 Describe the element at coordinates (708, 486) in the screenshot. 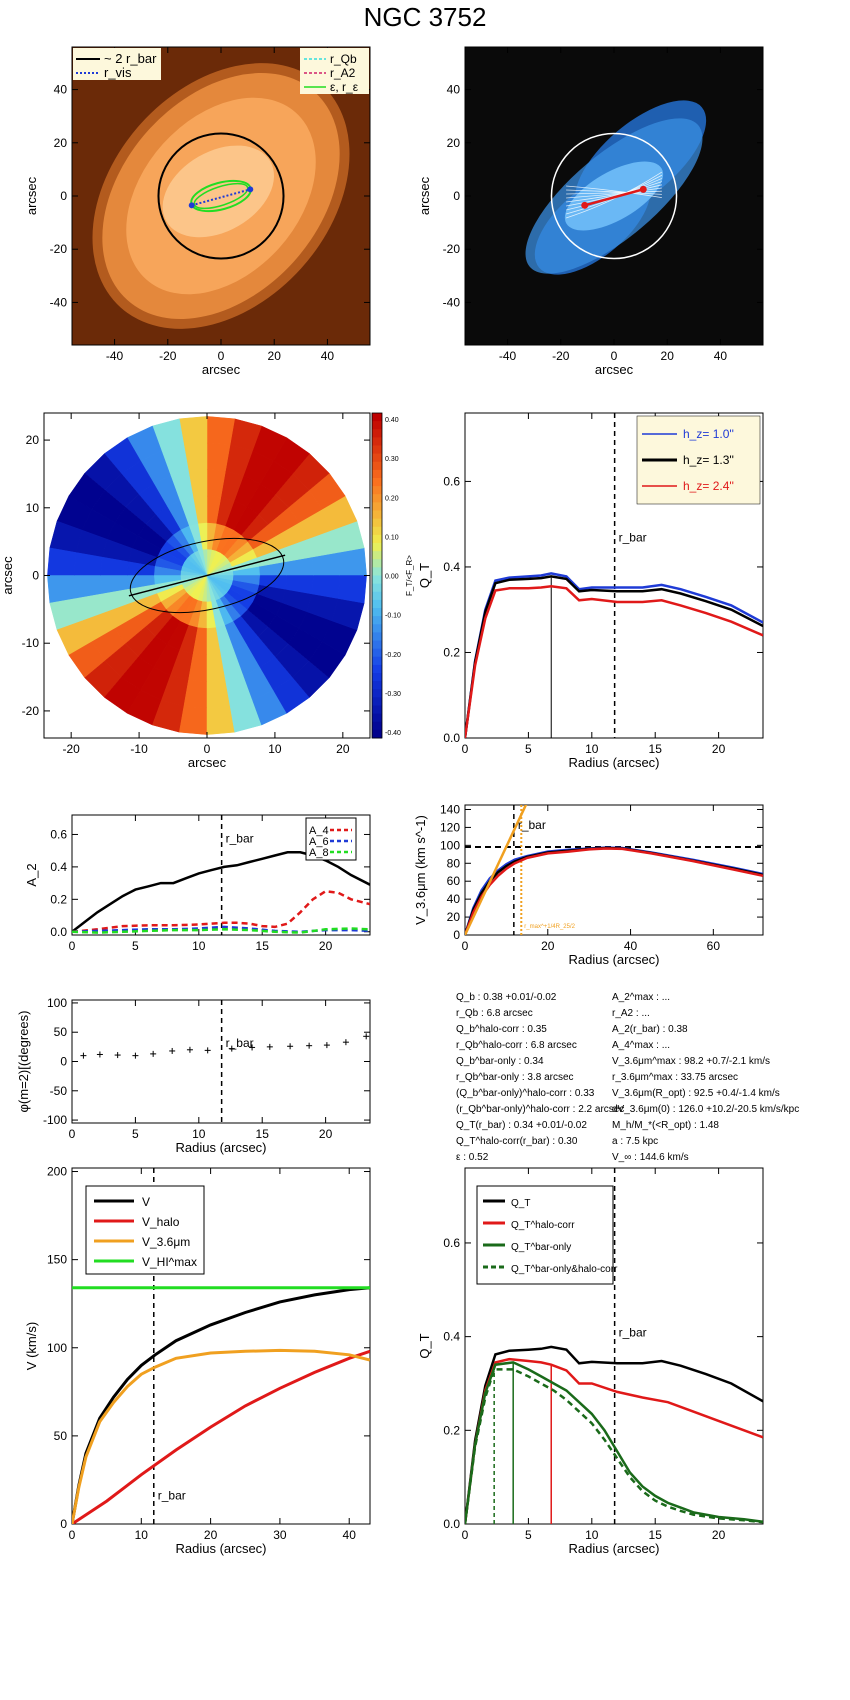

I see `legend-label: h_z= 2.4''` at that location.